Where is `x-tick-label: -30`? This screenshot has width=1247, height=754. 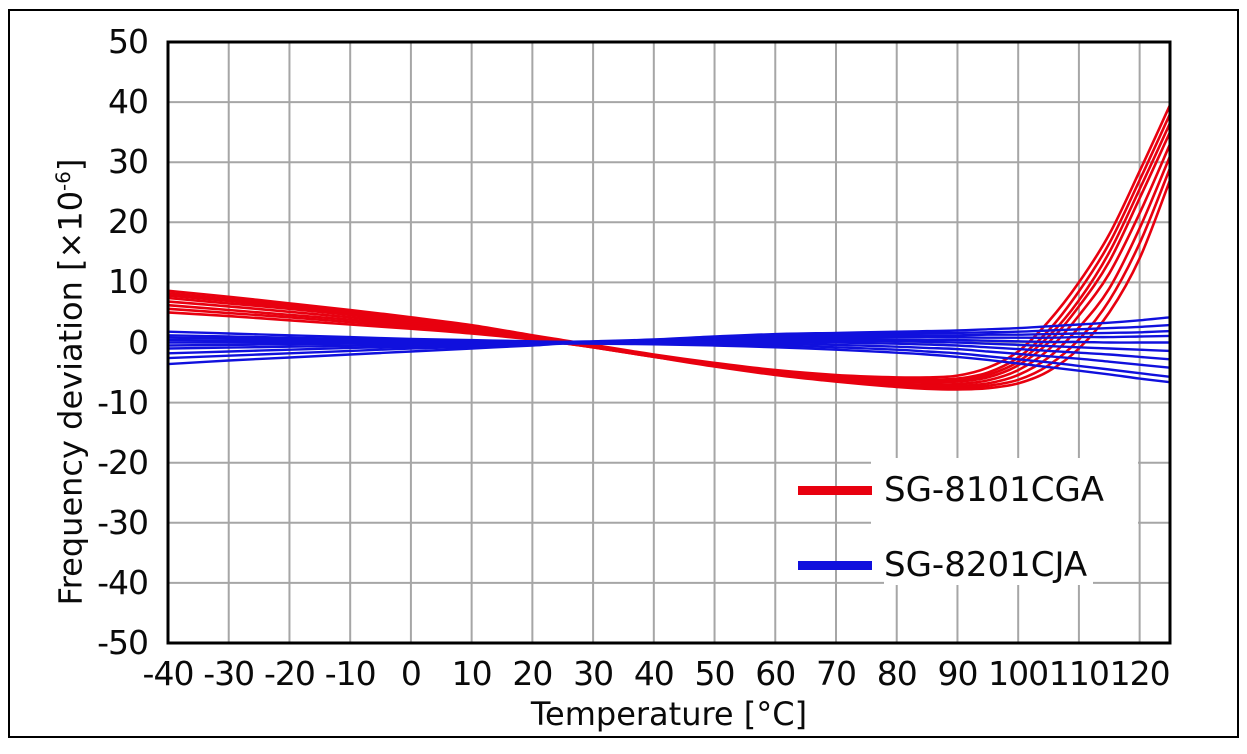 x-tick-label: -30 is located at coordinates (229, 673).